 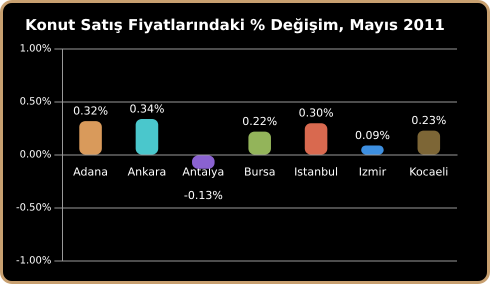 I want to click on y-tick-label: 1.00%, so click(x=36, y=49).